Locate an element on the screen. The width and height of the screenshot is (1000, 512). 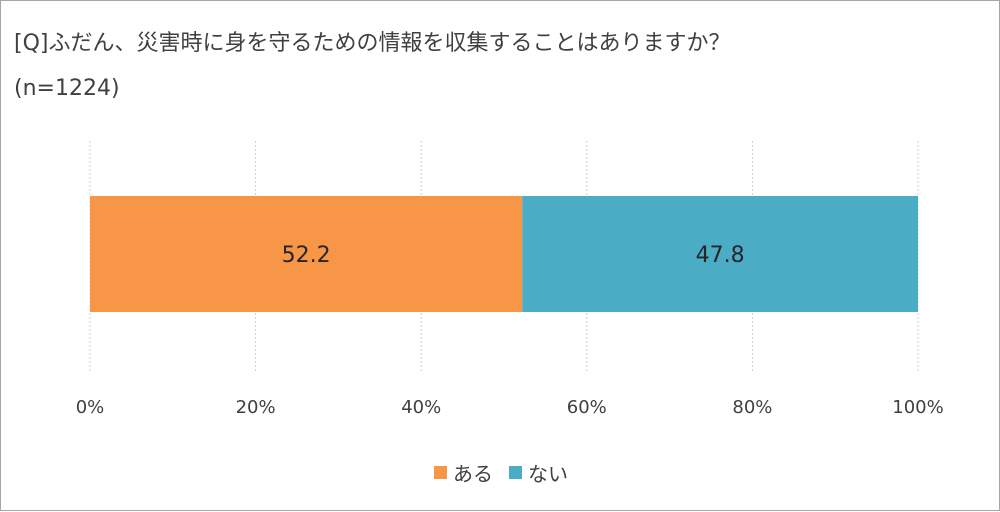
x-tick-label: 60% is located at coordinates (587, 407).